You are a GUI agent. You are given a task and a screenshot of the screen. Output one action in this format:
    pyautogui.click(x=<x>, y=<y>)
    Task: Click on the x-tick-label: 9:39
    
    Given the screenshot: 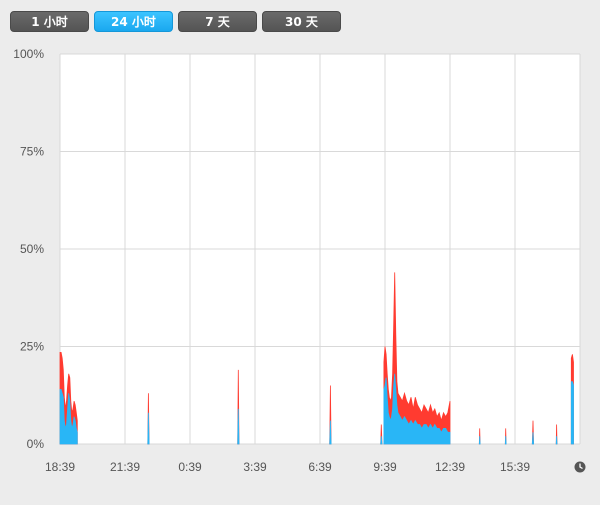 What is the action you would take?
    pyautogui.click(x=385, y=467)
    